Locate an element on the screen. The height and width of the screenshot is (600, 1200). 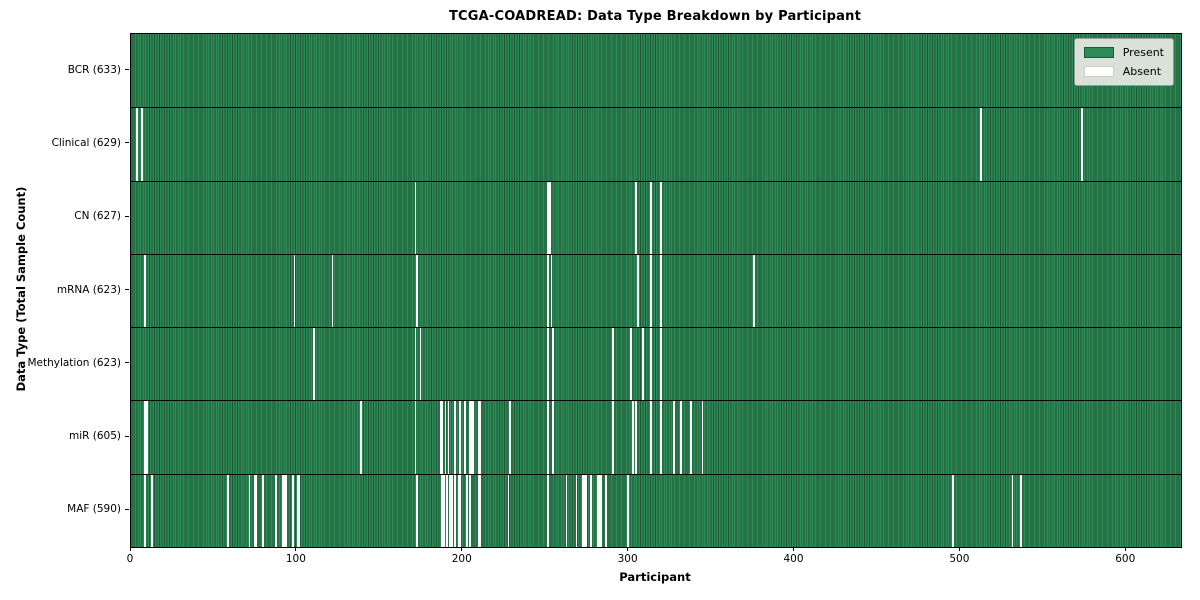
row-cn is located at coordinates (656, 217).